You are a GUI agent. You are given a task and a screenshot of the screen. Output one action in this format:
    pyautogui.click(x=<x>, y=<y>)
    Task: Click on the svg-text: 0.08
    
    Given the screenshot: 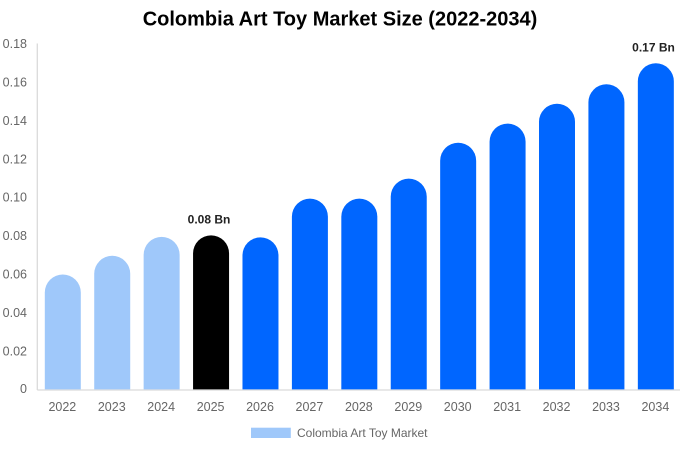 What is the action you would take?
    pyautogui.click(x=15, y=236)
    